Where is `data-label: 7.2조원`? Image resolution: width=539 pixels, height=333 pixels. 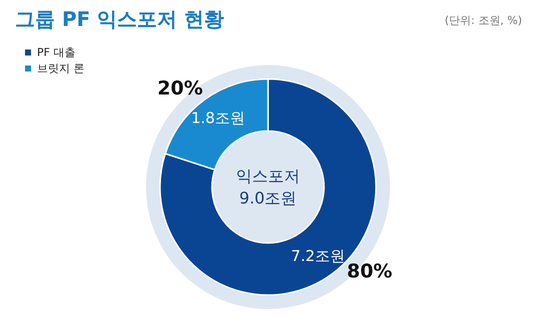 data-label: 7.2조원 is located at coordinates (318, 255).